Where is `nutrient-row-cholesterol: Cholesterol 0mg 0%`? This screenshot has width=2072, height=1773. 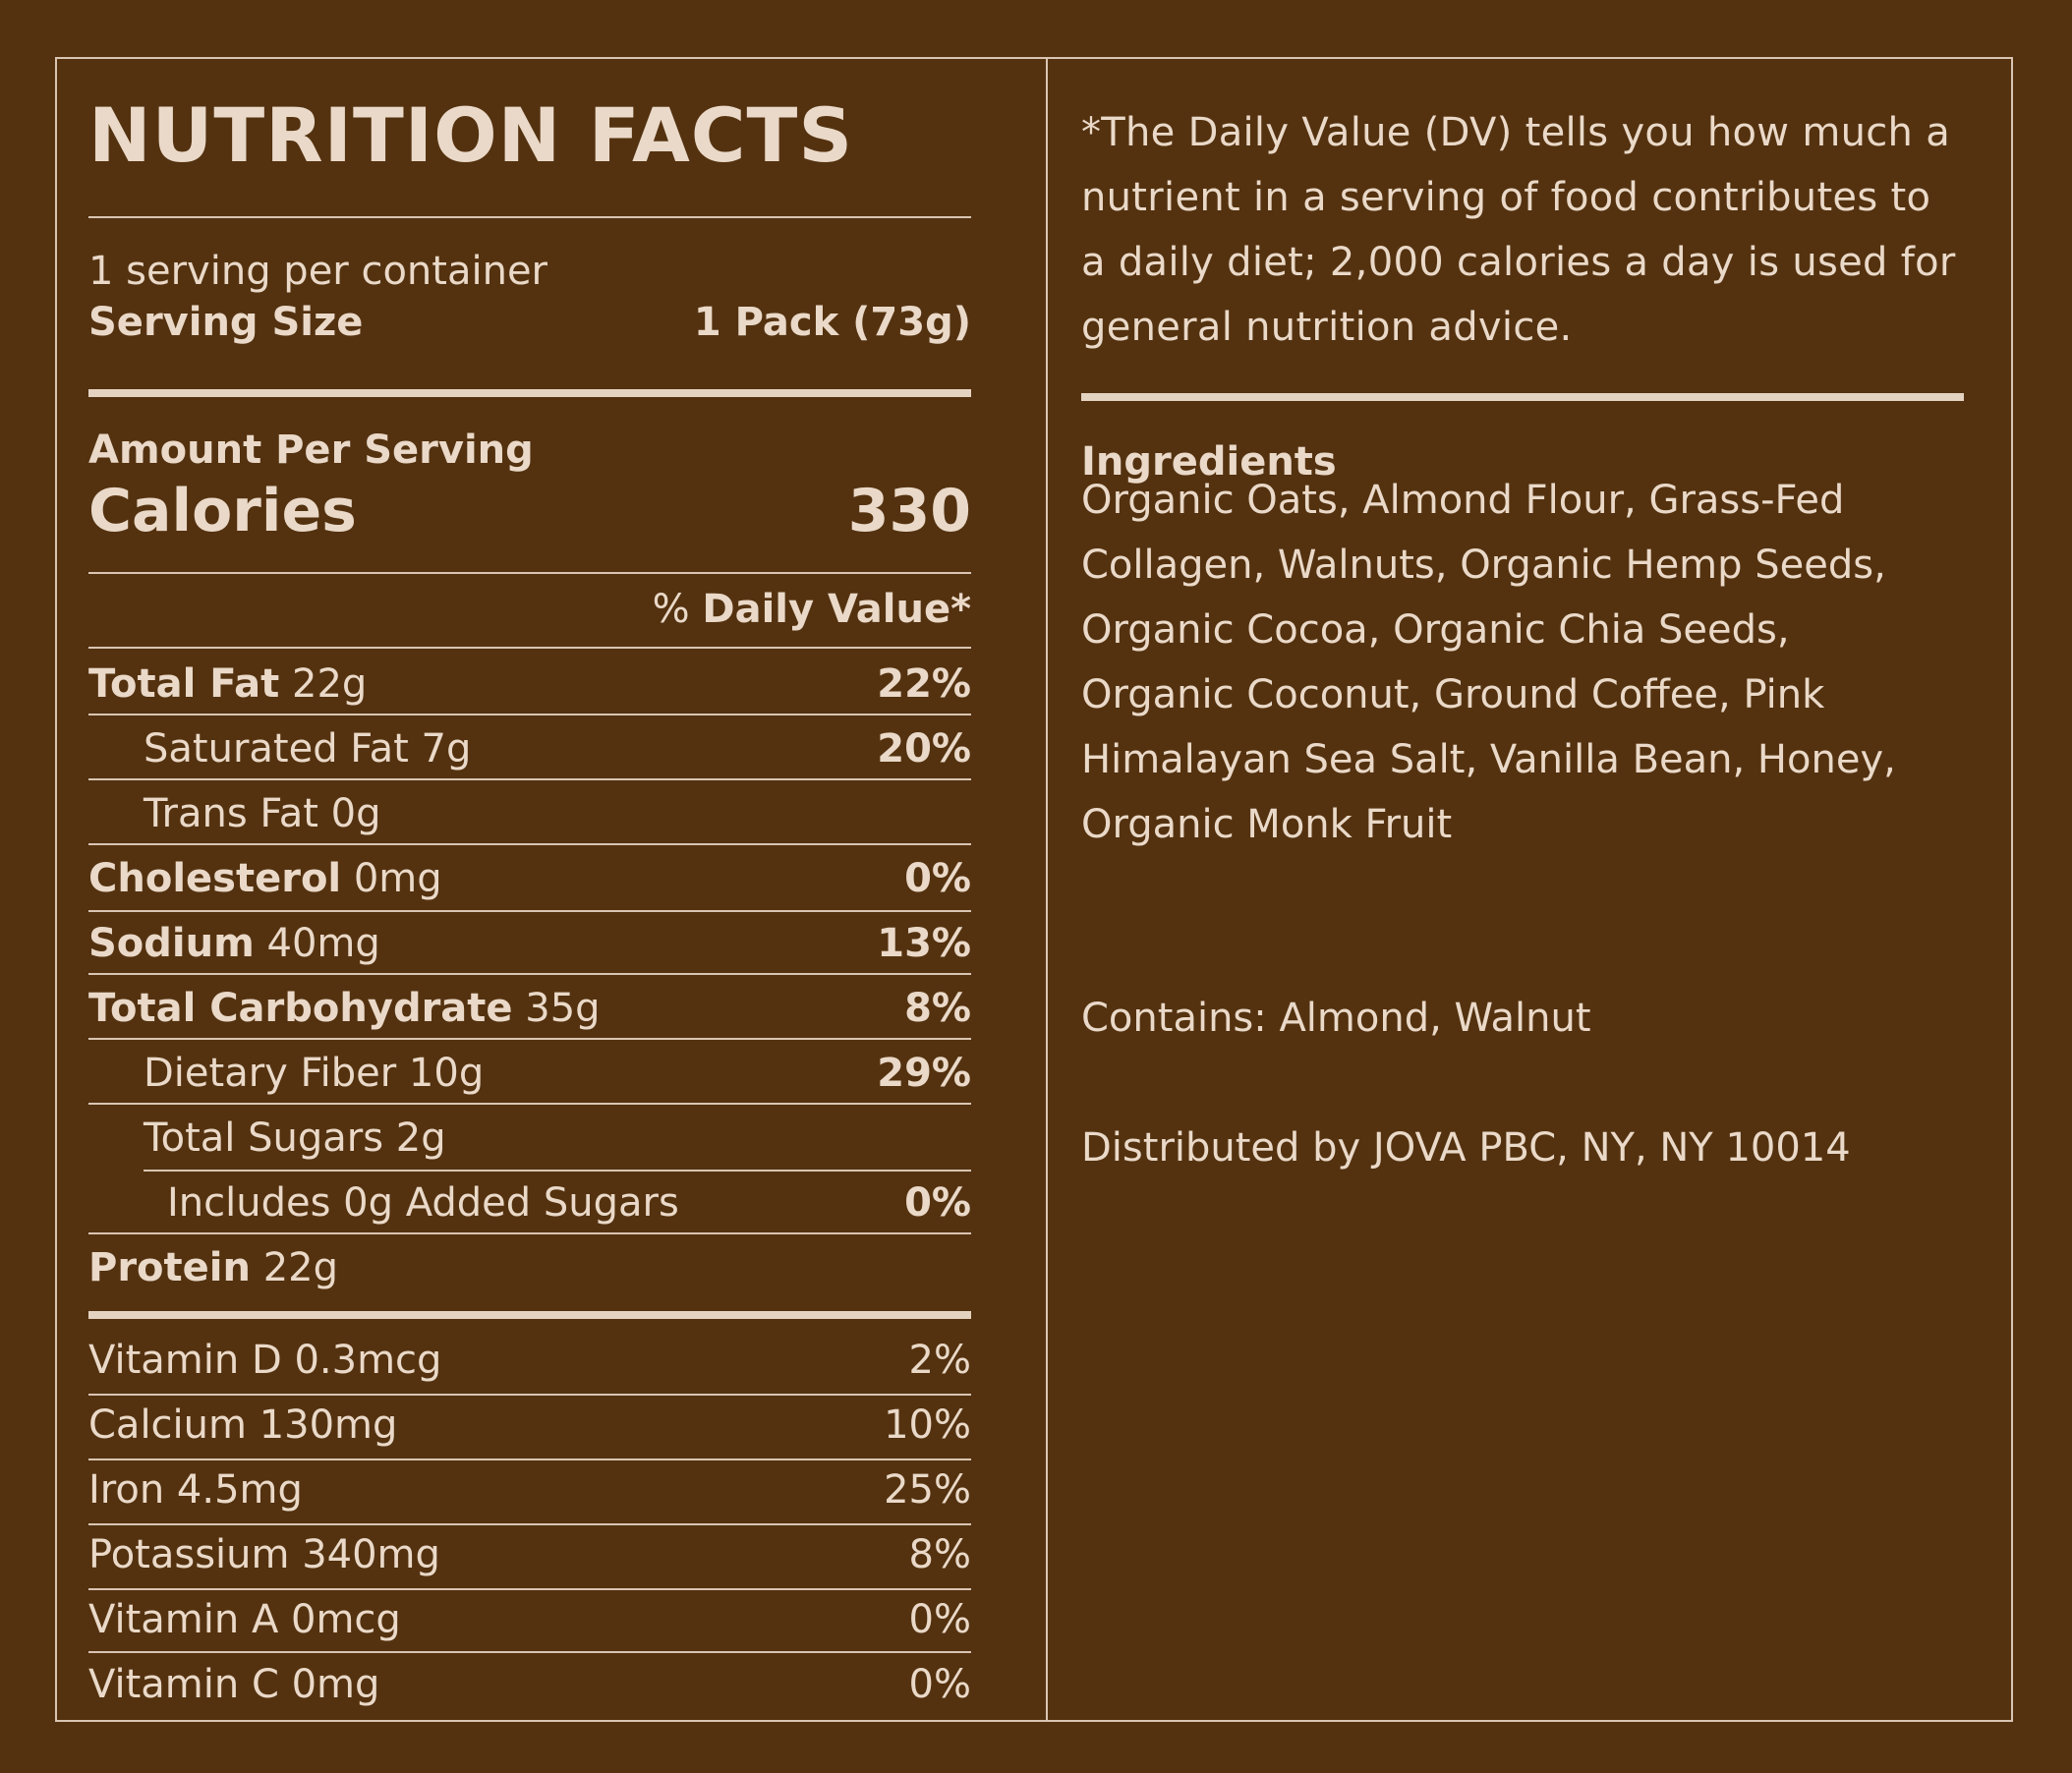
nutrient-row-cholesterol: Cholesterol 0mg 0% is located at coordinates (529, 878).